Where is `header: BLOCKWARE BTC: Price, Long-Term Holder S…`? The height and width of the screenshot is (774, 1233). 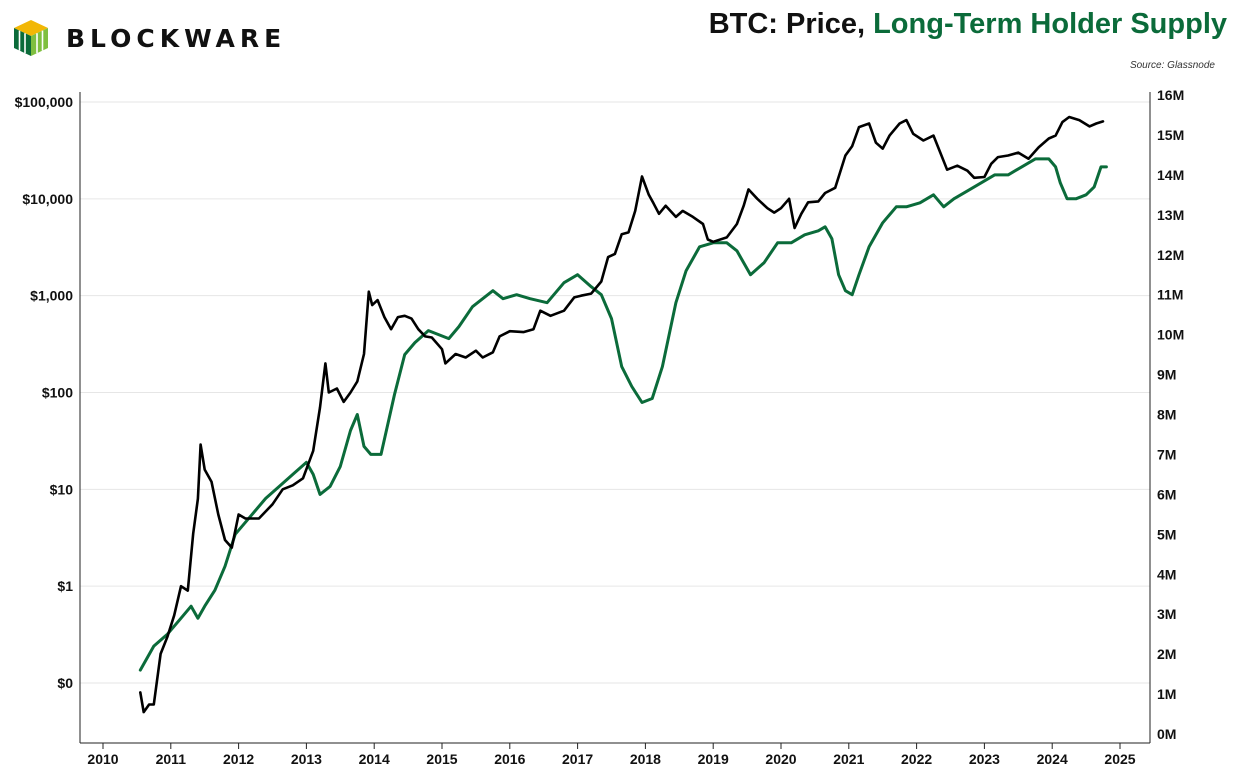 header: BLOCKWARE BTC: Price, Long-Term Holder S… is located at coordinates (616, 45).